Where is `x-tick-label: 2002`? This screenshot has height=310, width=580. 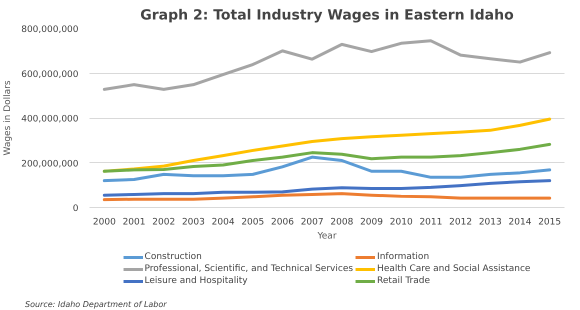 x-tick-label: 2002 is located at coordinates (164, 223).